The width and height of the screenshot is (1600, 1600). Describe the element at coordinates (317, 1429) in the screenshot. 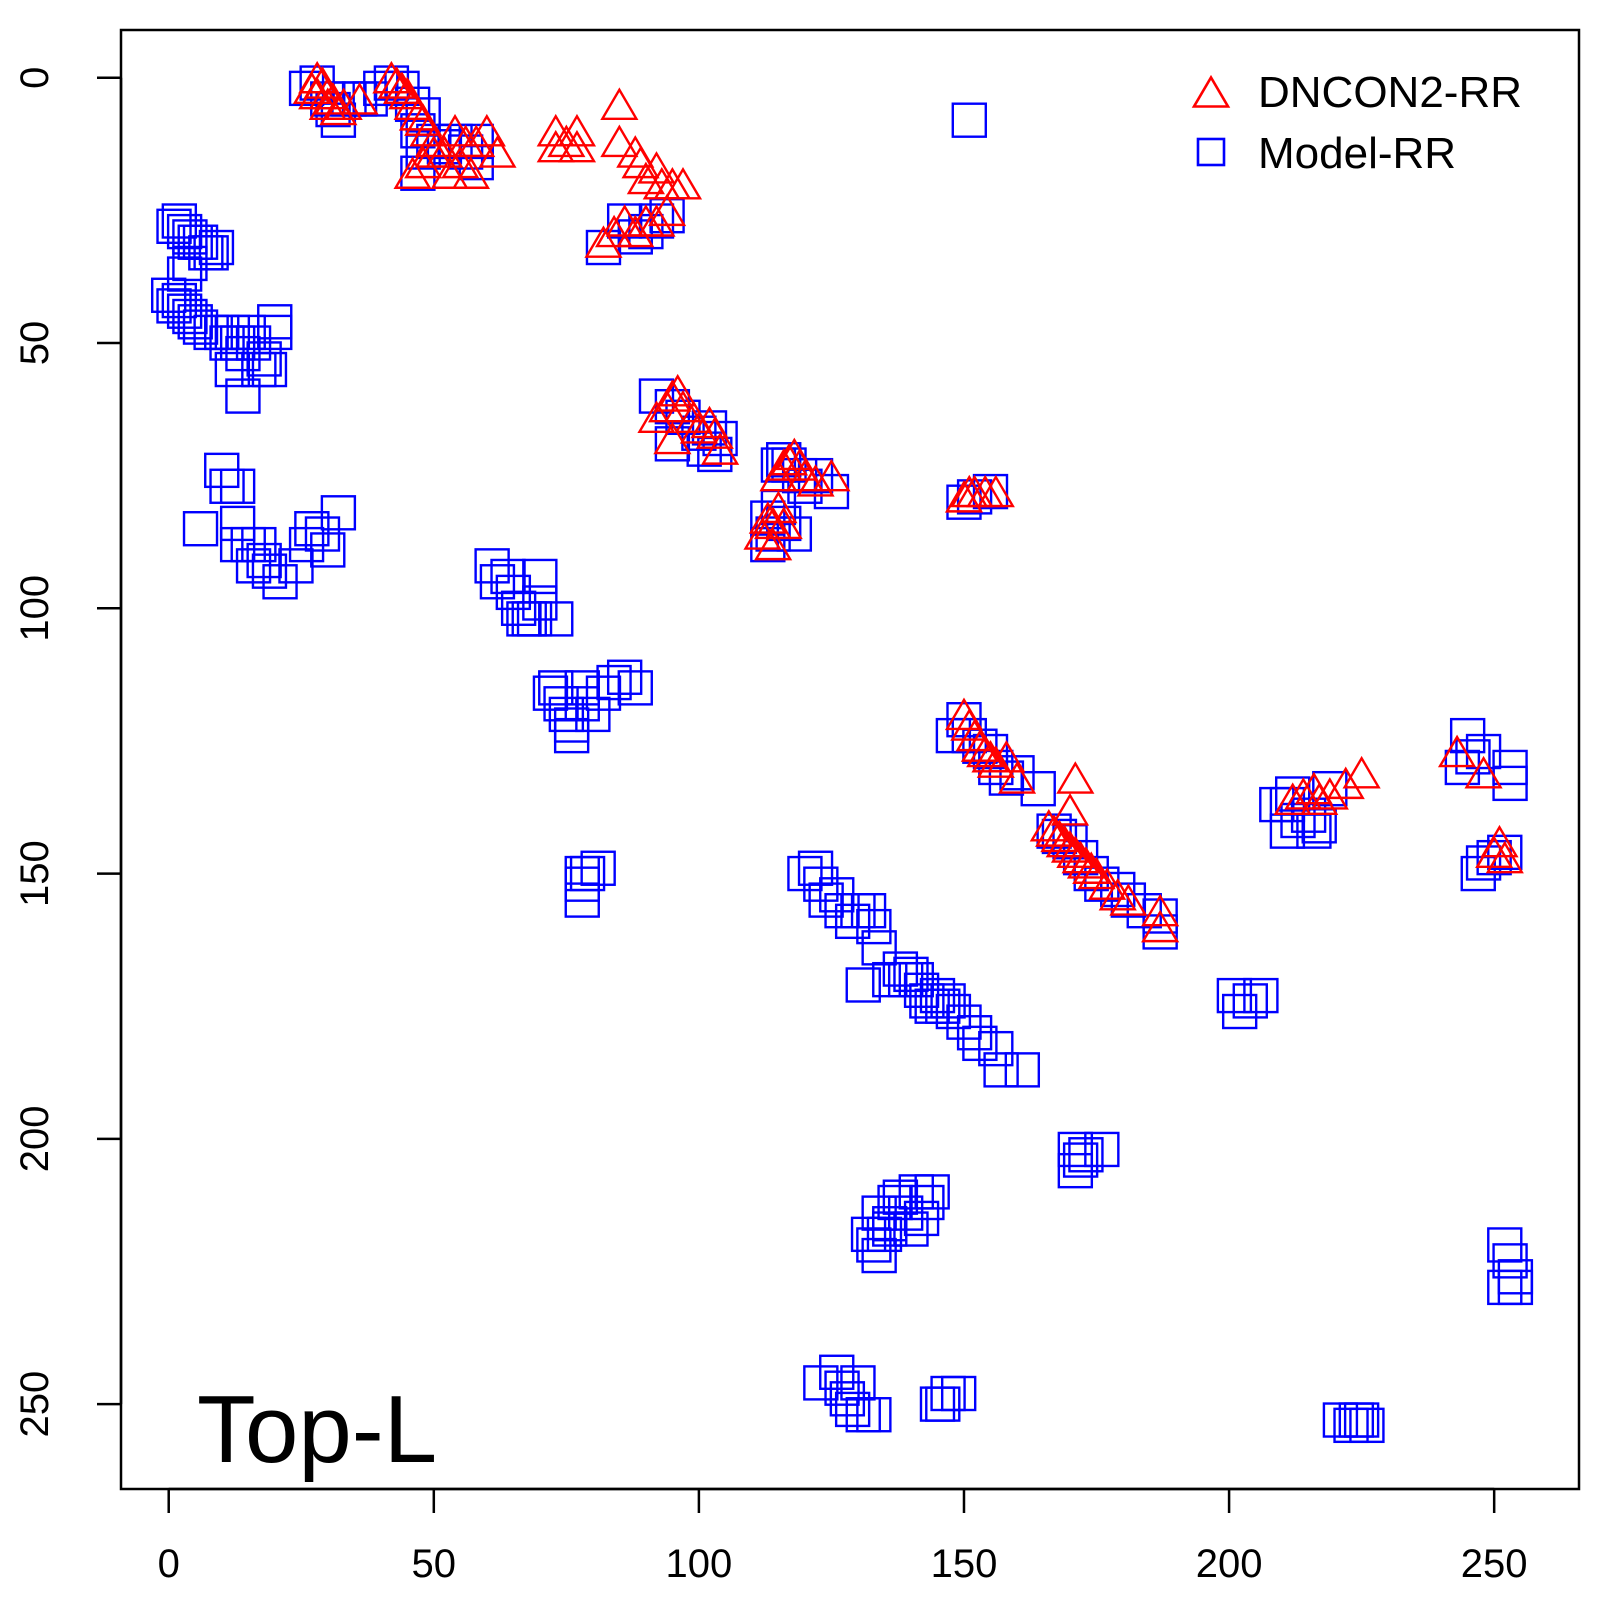

I see `chart-annotation: Top-L` at that location.